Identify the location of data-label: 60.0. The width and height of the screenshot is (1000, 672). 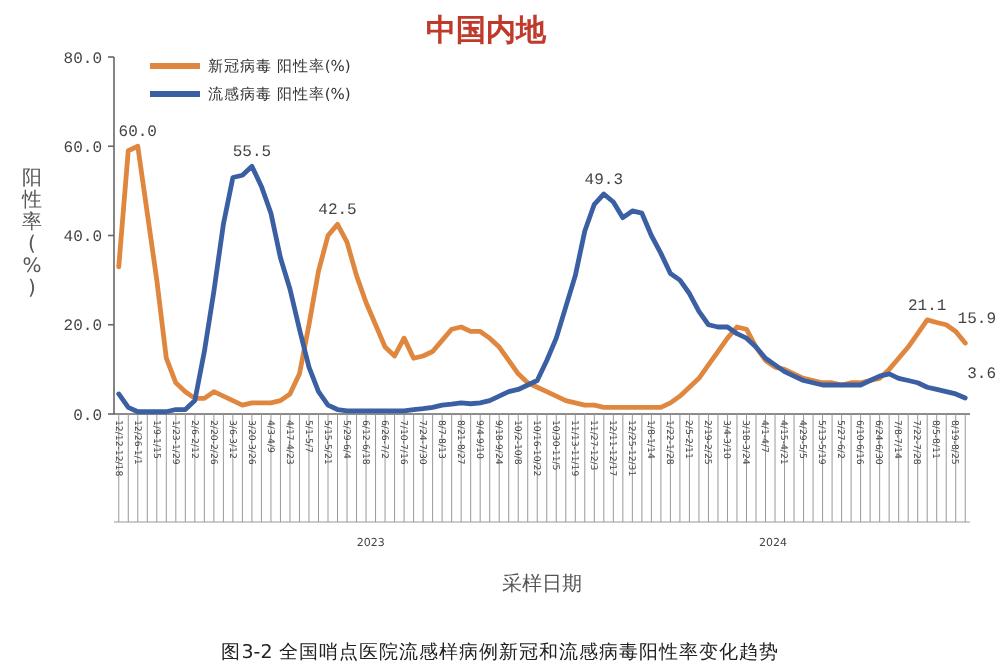
(138, 133).